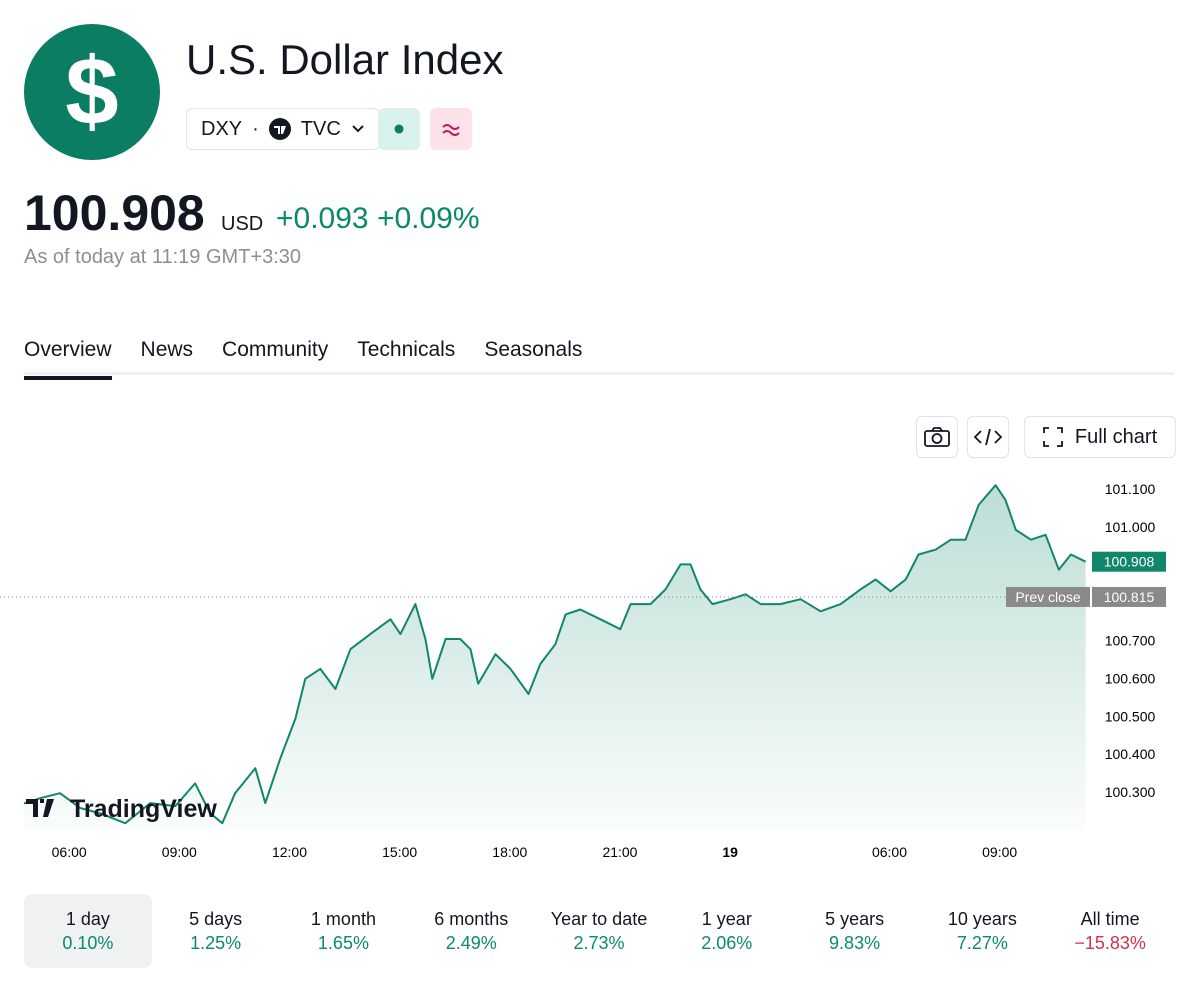  Describe the element at coordinates (1130, 678) in the screenshot. I see `y-tick-label: 100.600` at that location.